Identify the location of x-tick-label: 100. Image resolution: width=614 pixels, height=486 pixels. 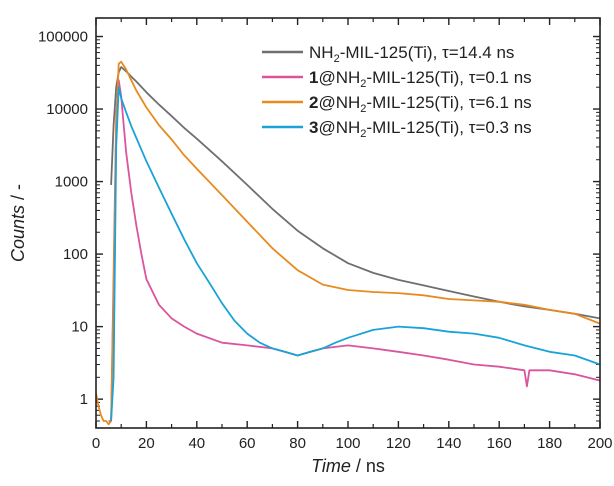
(347, 443).